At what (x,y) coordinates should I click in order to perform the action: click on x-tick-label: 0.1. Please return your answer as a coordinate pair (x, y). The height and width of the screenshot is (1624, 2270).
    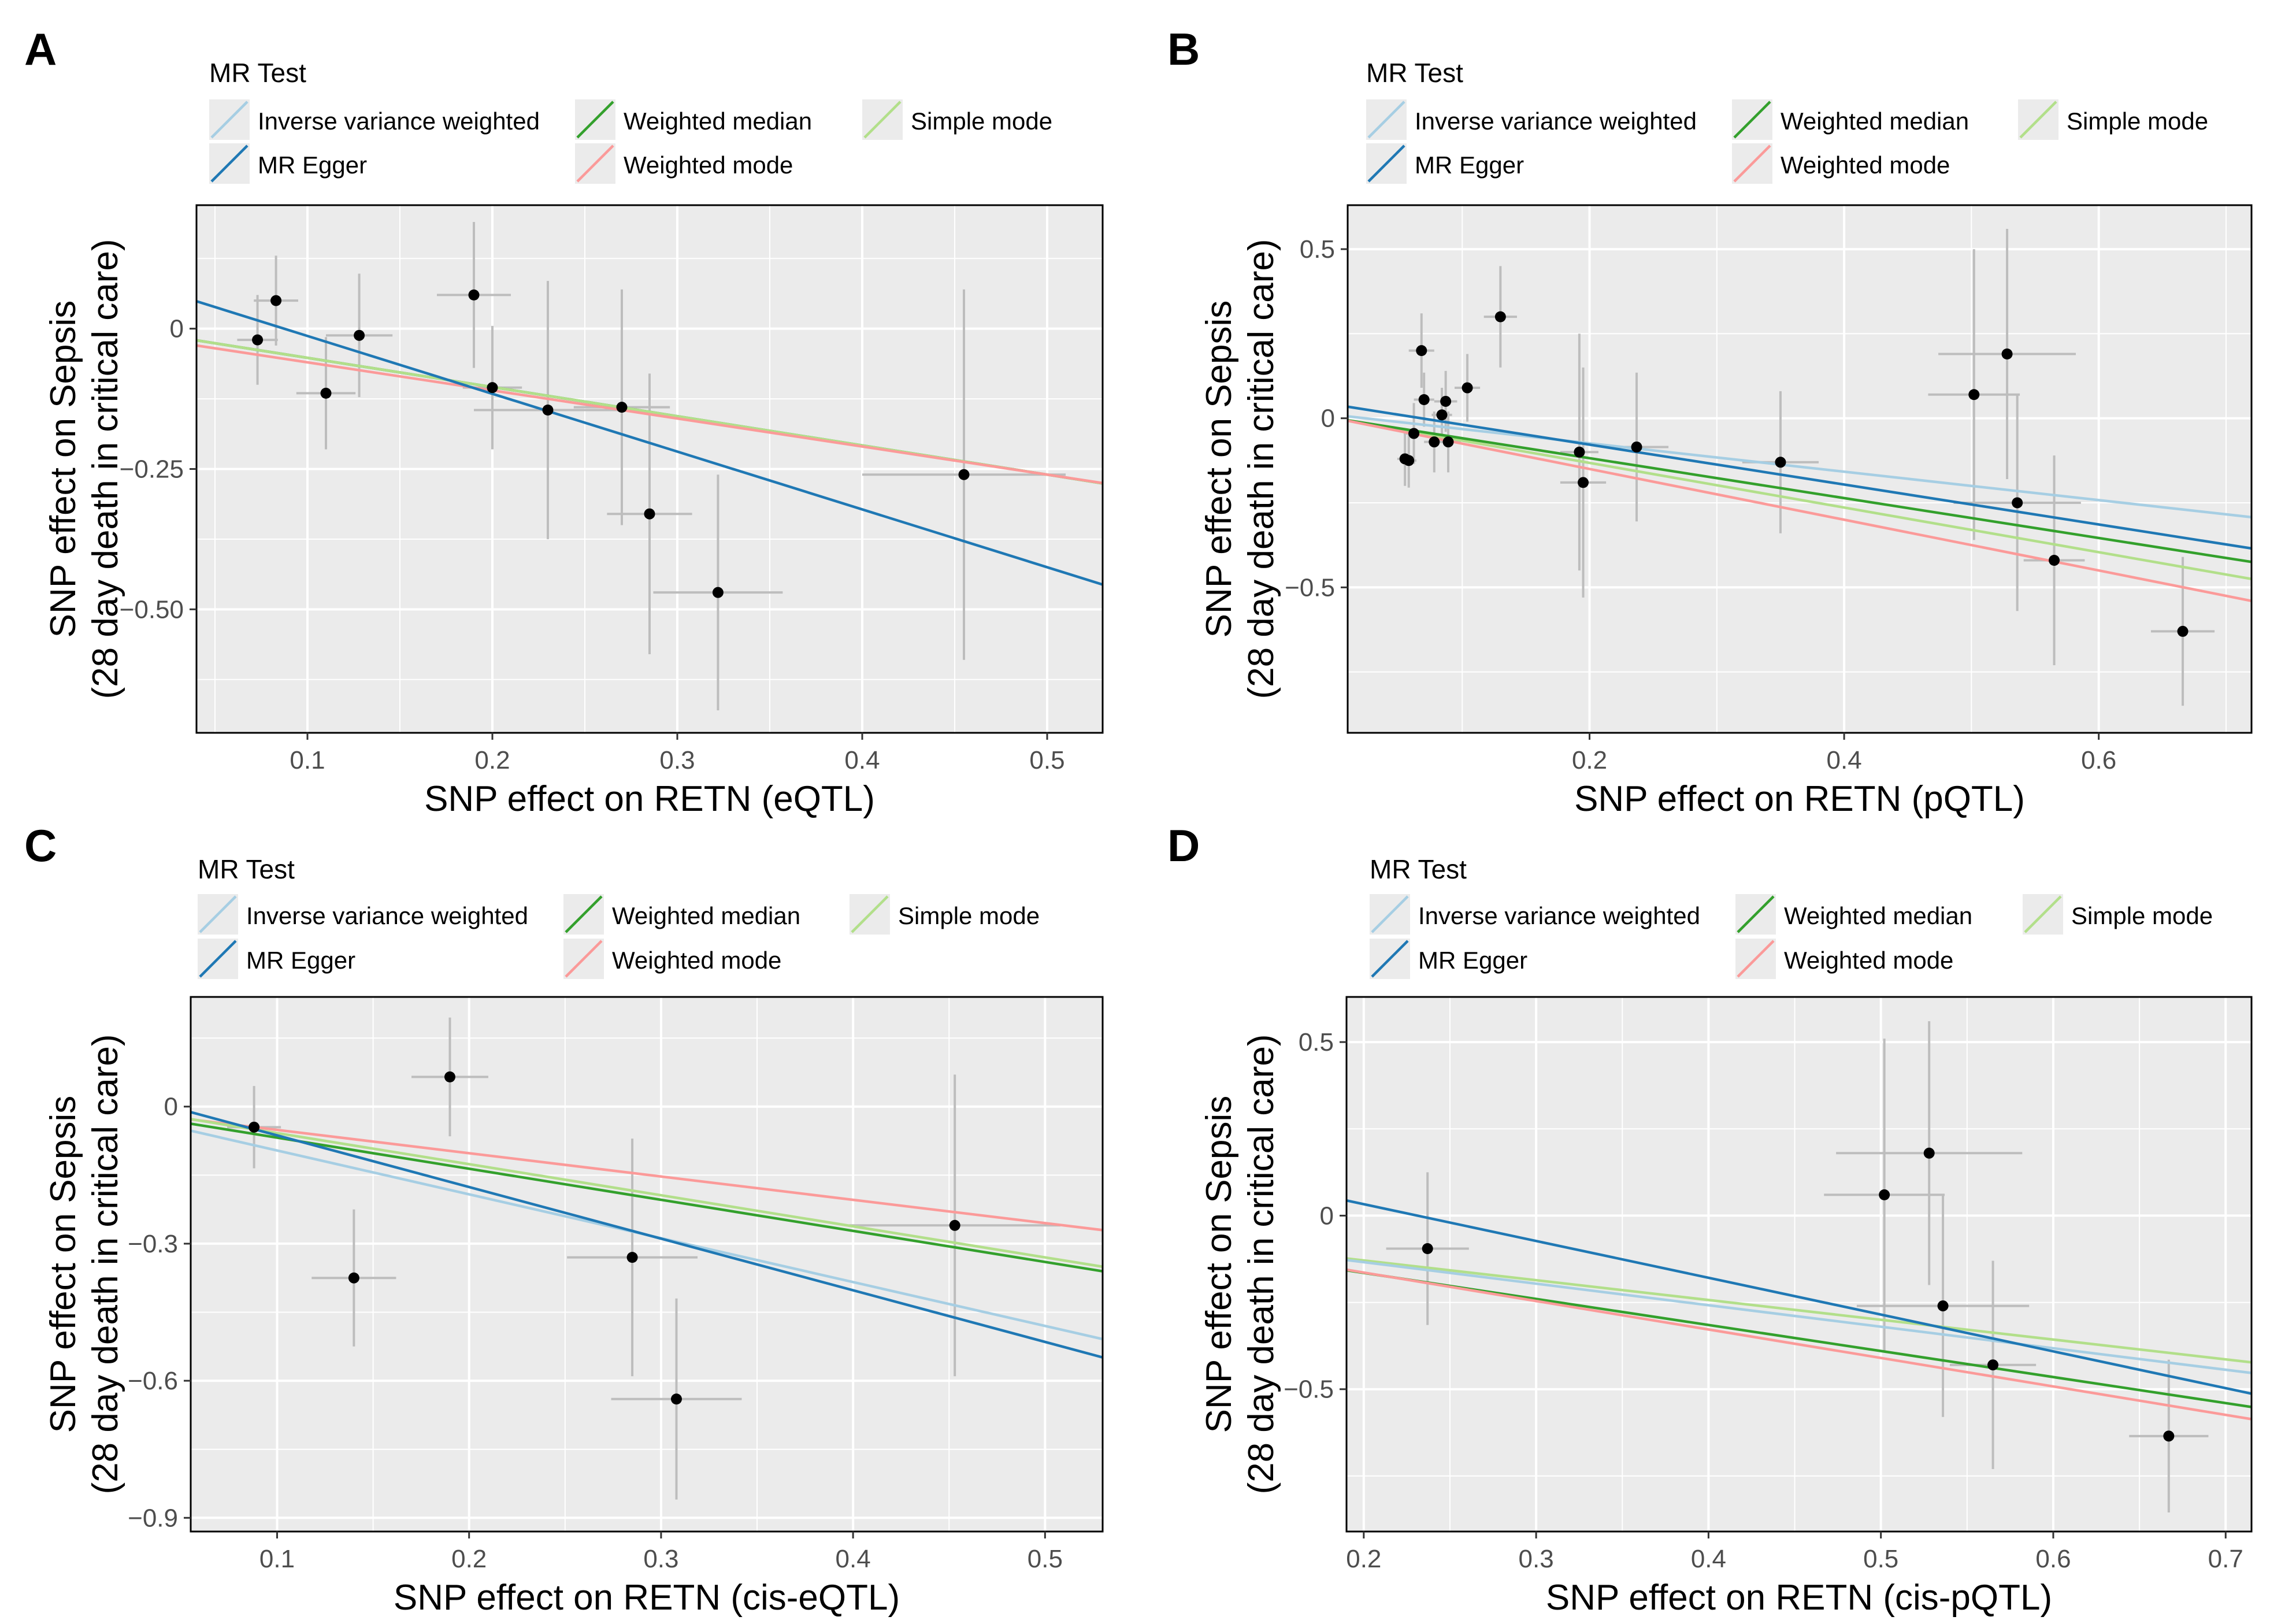
    Looking at the image, I should click on (307, 760).